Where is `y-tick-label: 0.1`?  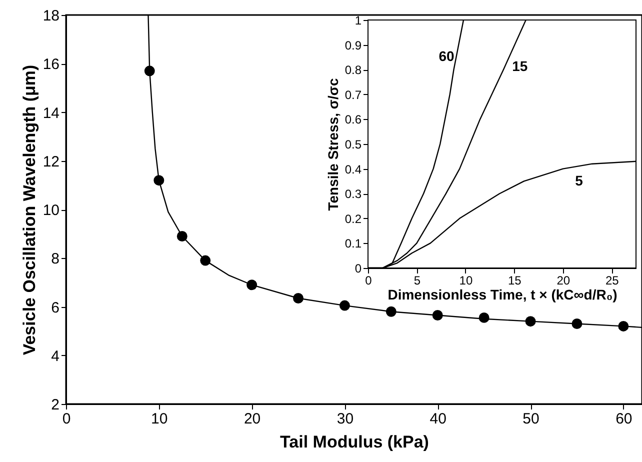
y-tick-label: 0.1 is located at coordinates (353, 243).